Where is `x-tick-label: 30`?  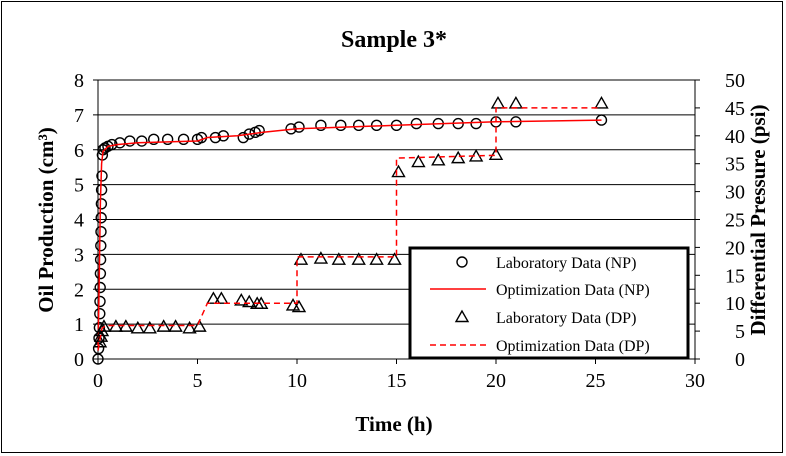
x-tick-label: 30 is located at coordinates (695, 381).